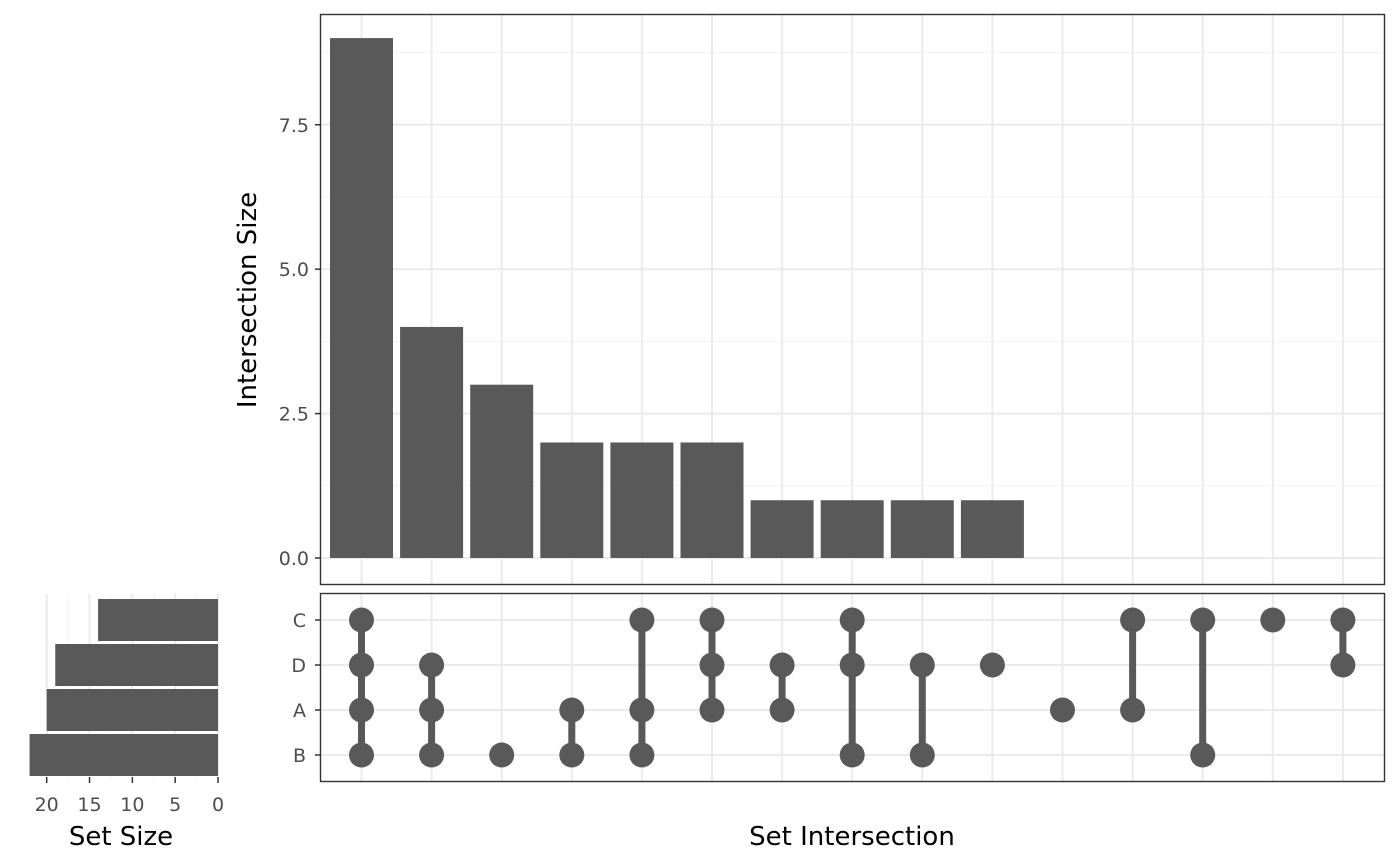 The image size is (1400, 866). Describe the element at coordinates (248, 300) in the screenshot. I see `y-axis-title: Intersection Size` at that location.